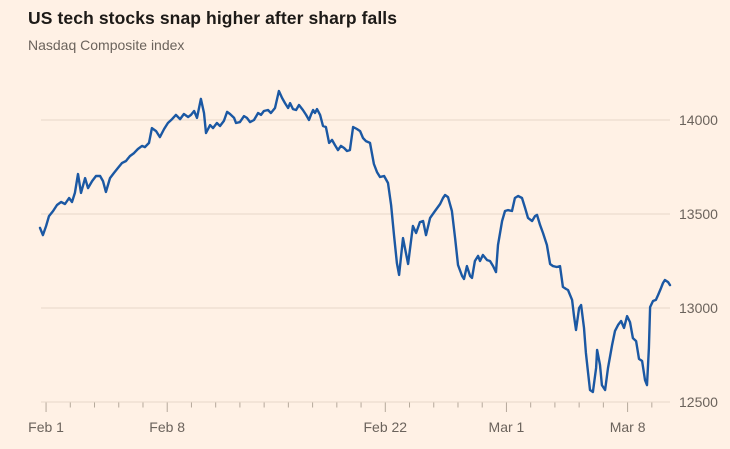 The width and height of the screenshot is (730, 449). I want to click on x-tick-label: Feb 8, so click(167, 427).